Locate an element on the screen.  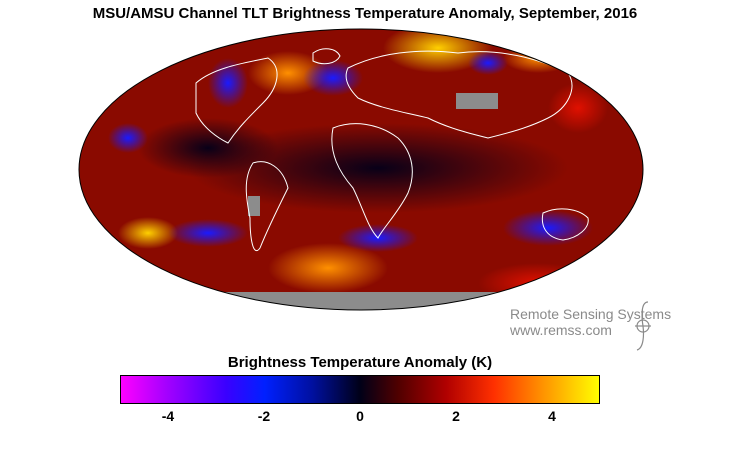
credit-url: www.remss.com is located at coordinates (561, 330).